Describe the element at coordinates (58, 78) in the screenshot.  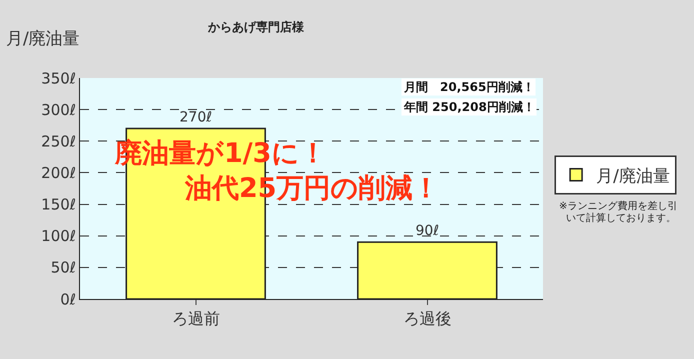
I see `y-tick-label: 350ℓ` at that location.